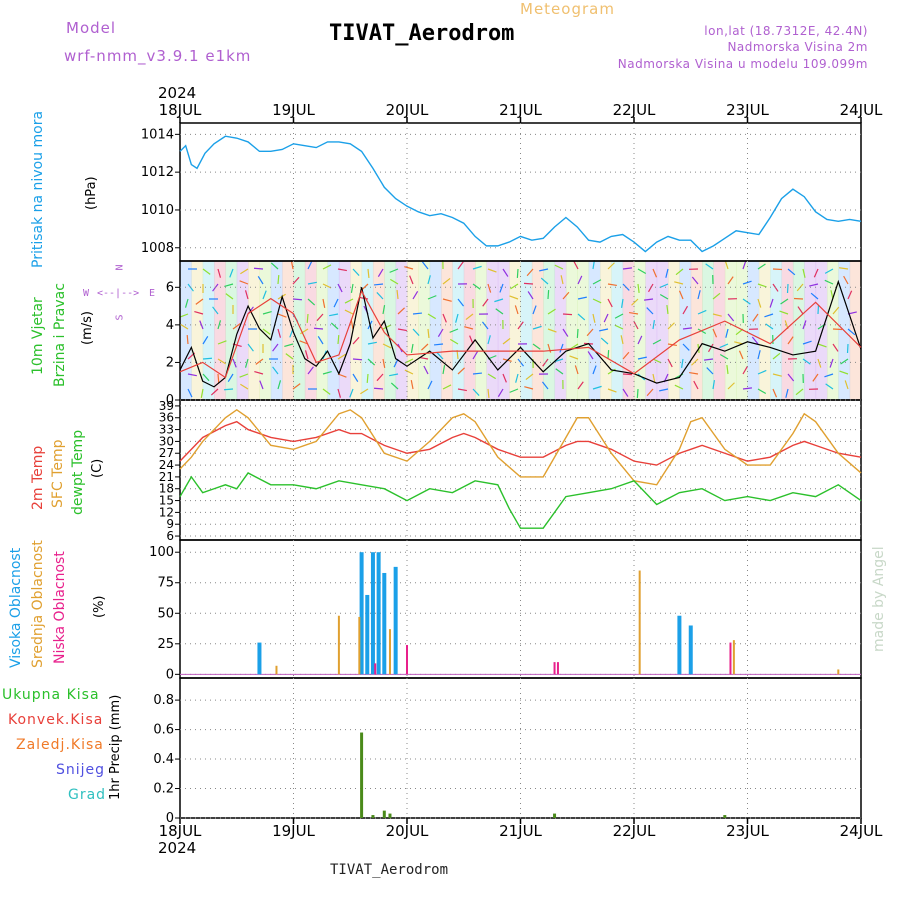  Describe the element at coordinates (177, 848) in the screenshot. I see `year-bottom: 2024` at that location.